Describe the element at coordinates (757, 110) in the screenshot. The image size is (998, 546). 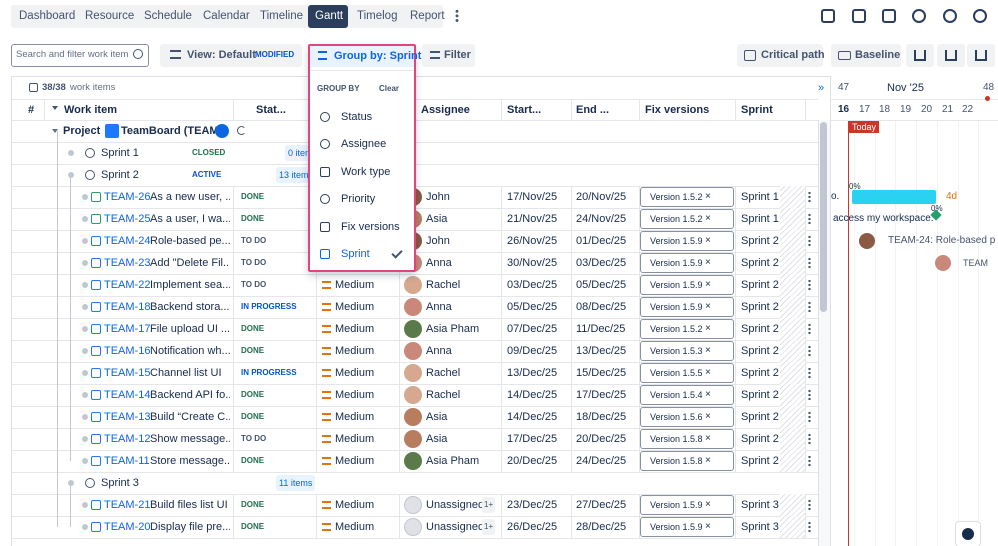
I see `column-header: Sprint` at that location.